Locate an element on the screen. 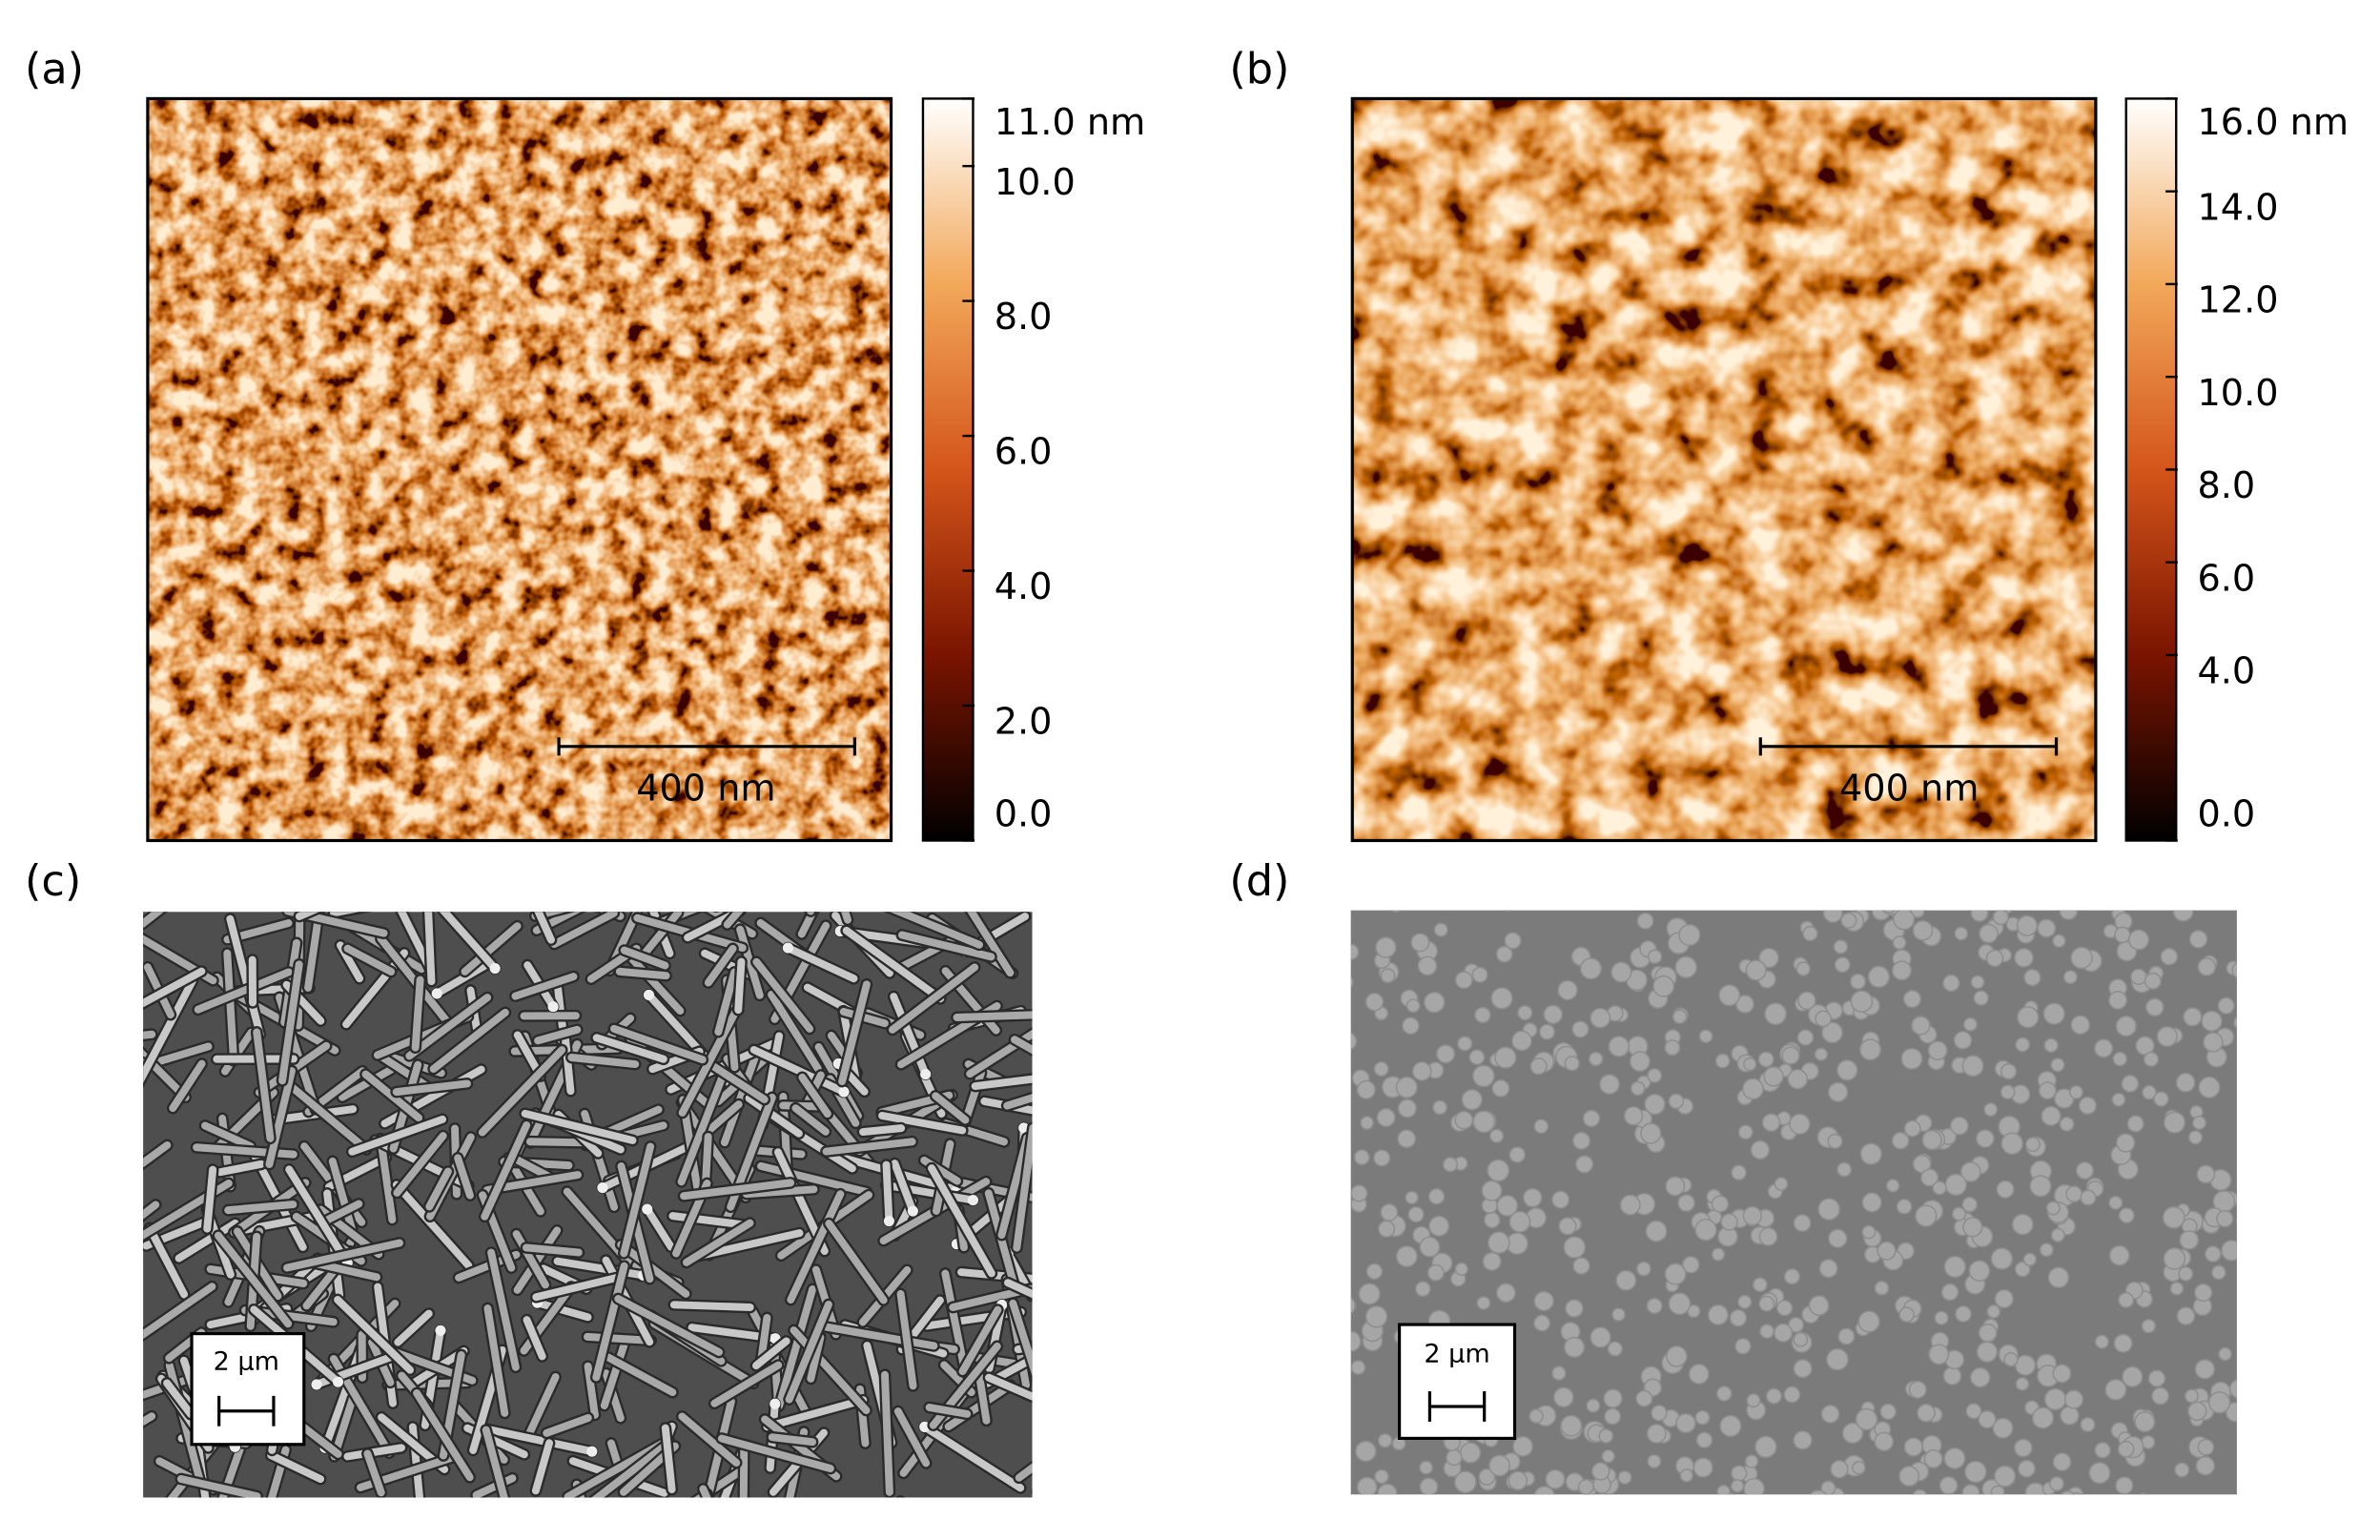 The height and width of the screenshot is (1540, 2380). rod-shadow is located at coordinates (151, 1035).